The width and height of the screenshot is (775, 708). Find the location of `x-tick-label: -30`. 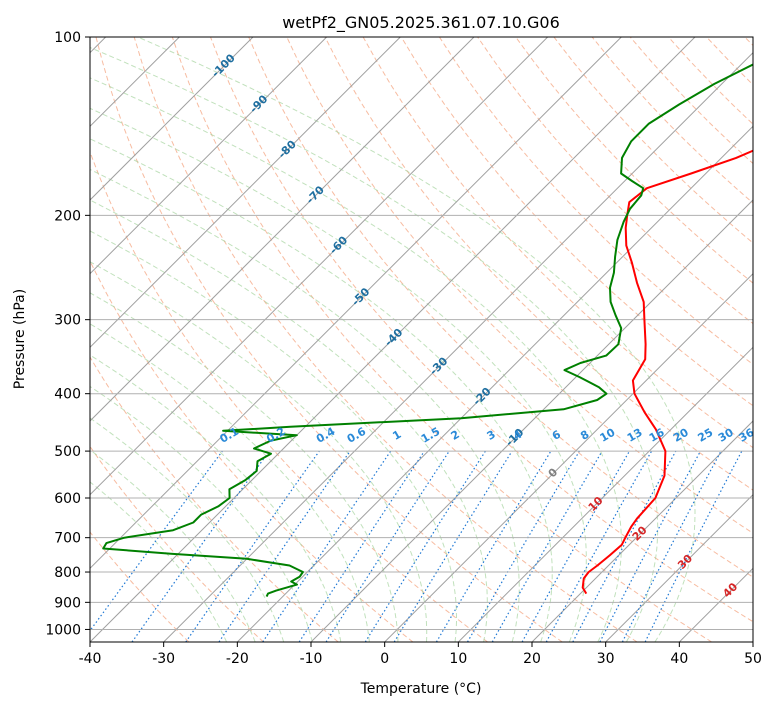

x-tick-label: -30 is located at coordinates (163, 659).